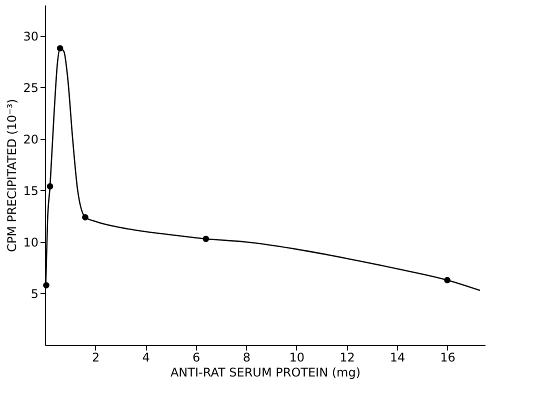  What do you see at coordinates (246, 357) in the screenshot?
I see `x-tick-label: 8` at bounding box center [246, 357].